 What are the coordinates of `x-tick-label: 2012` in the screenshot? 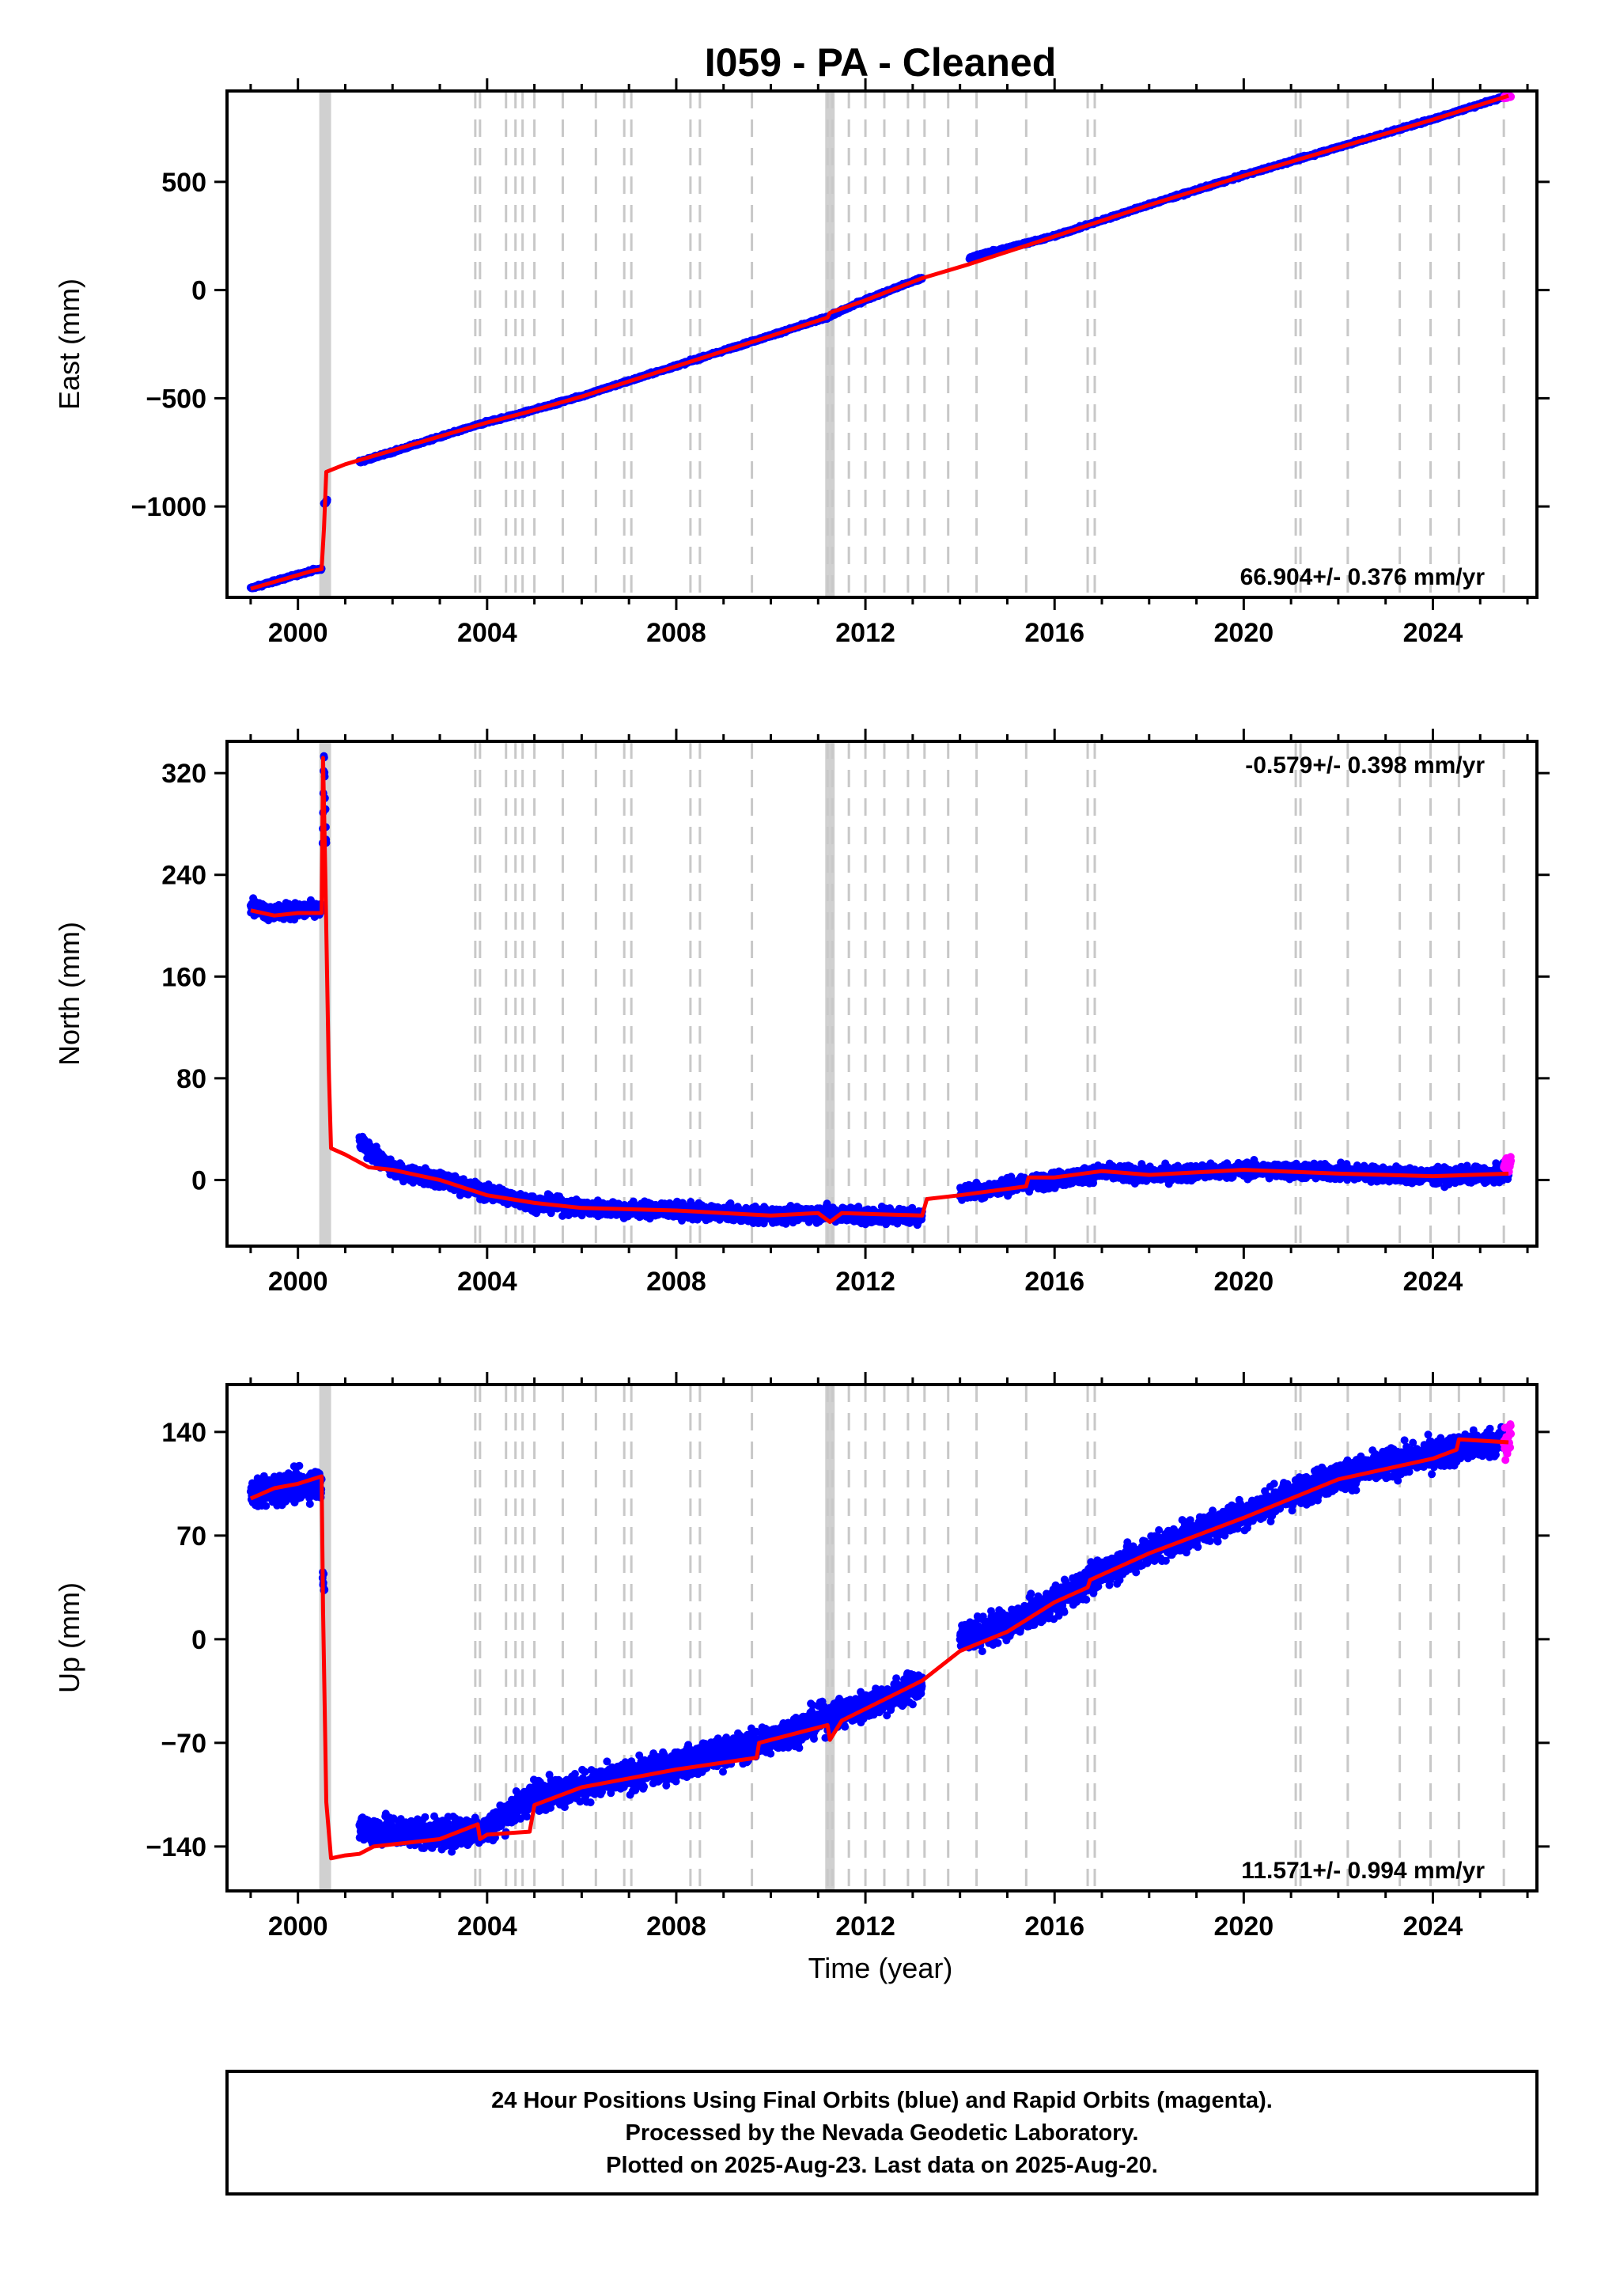 It's located at (865, 633).